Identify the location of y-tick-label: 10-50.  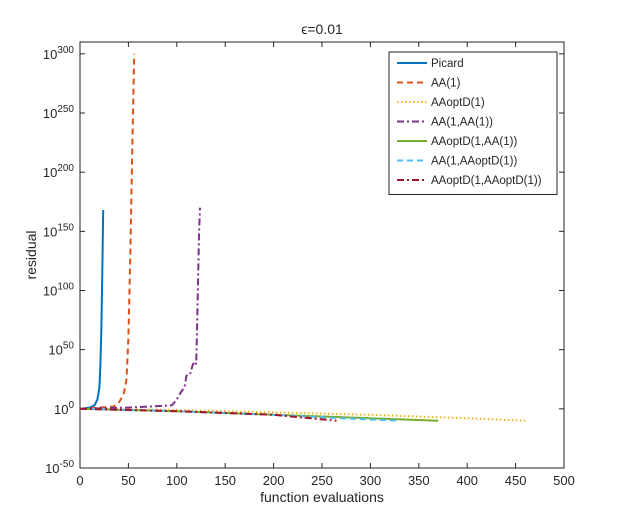
(59, 467).